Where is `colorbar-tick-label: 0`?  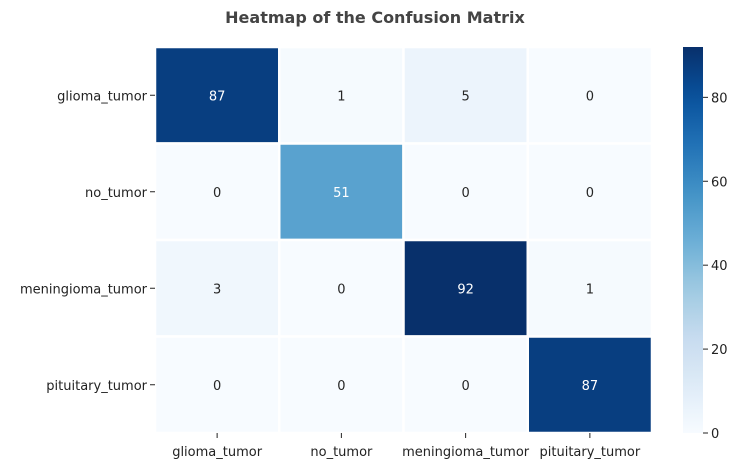
colorbar-tick-label: 0 is located at coordinates (715, 434).